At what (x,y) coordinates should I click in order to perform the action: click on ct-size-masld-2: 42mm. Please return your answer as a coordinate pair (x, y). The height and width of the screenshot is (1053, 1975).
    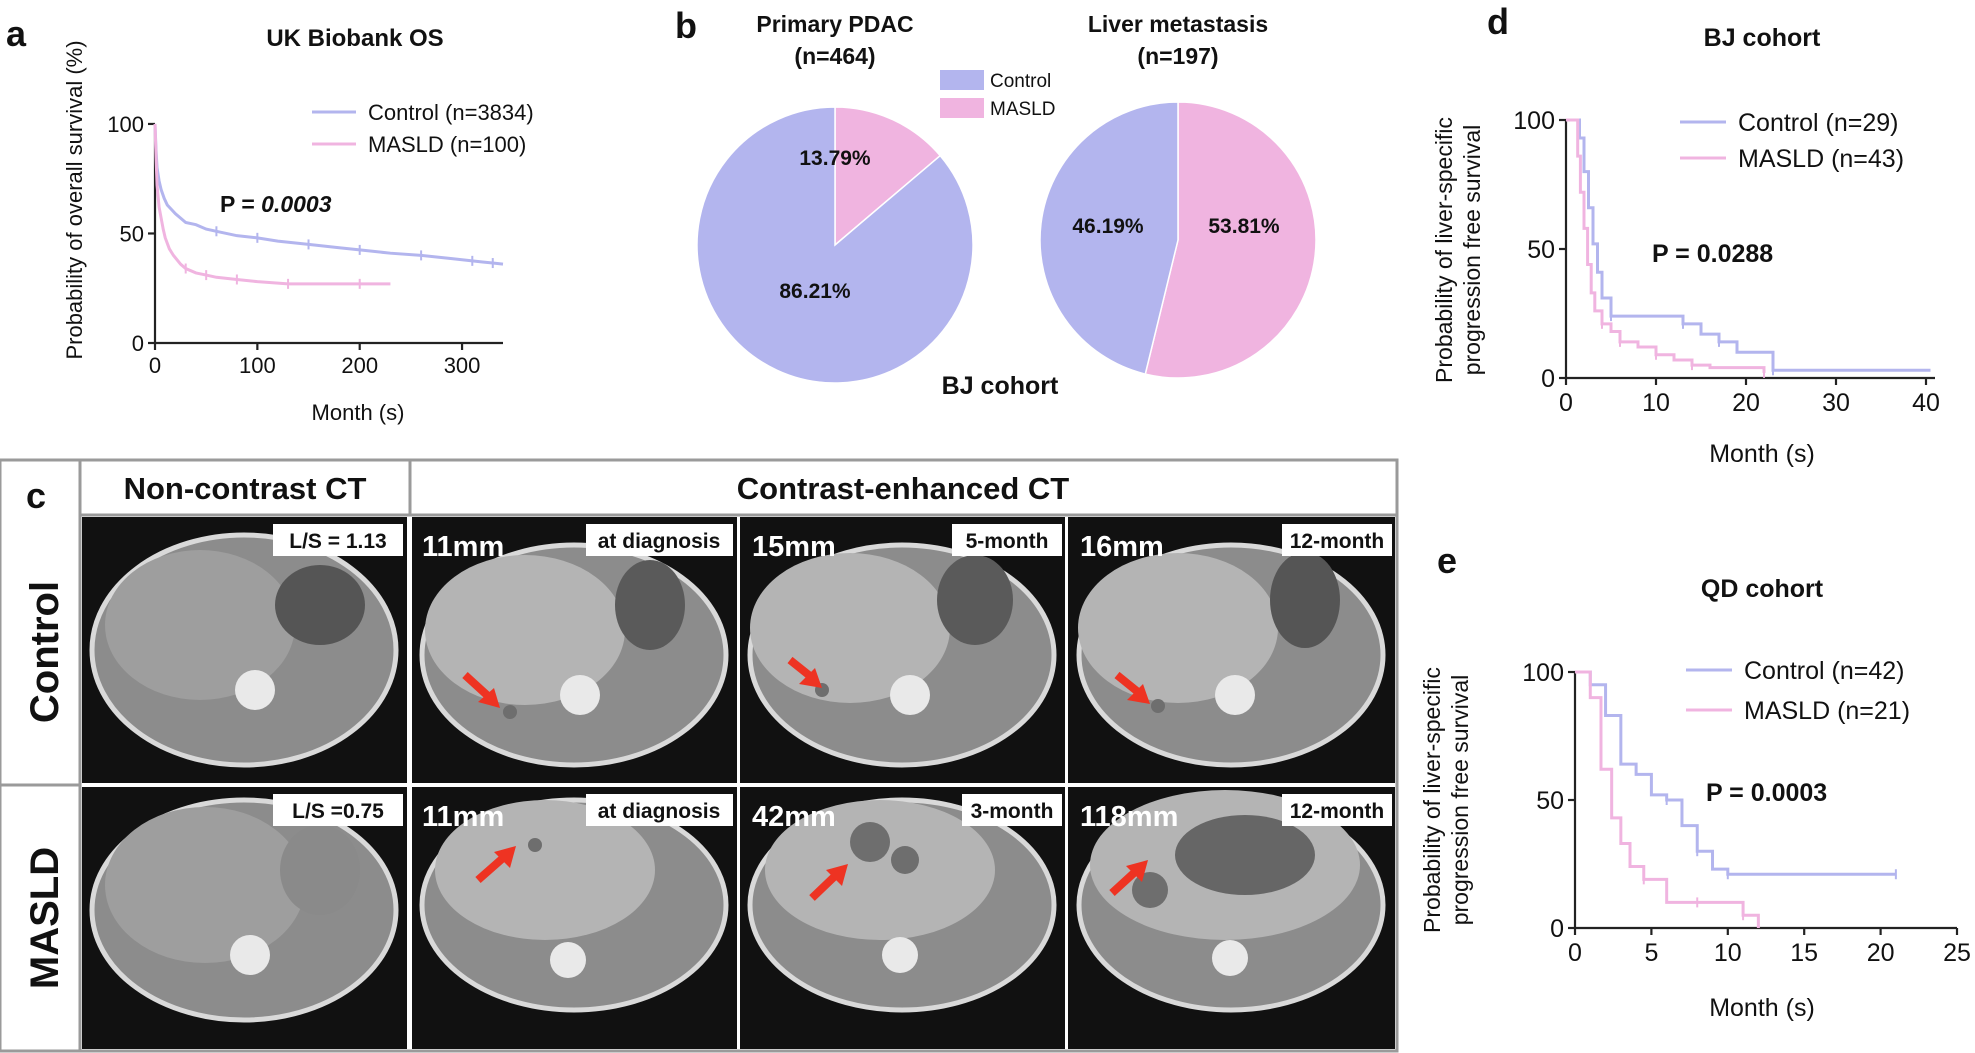
    Looking at the image, I should click on (794, 817).